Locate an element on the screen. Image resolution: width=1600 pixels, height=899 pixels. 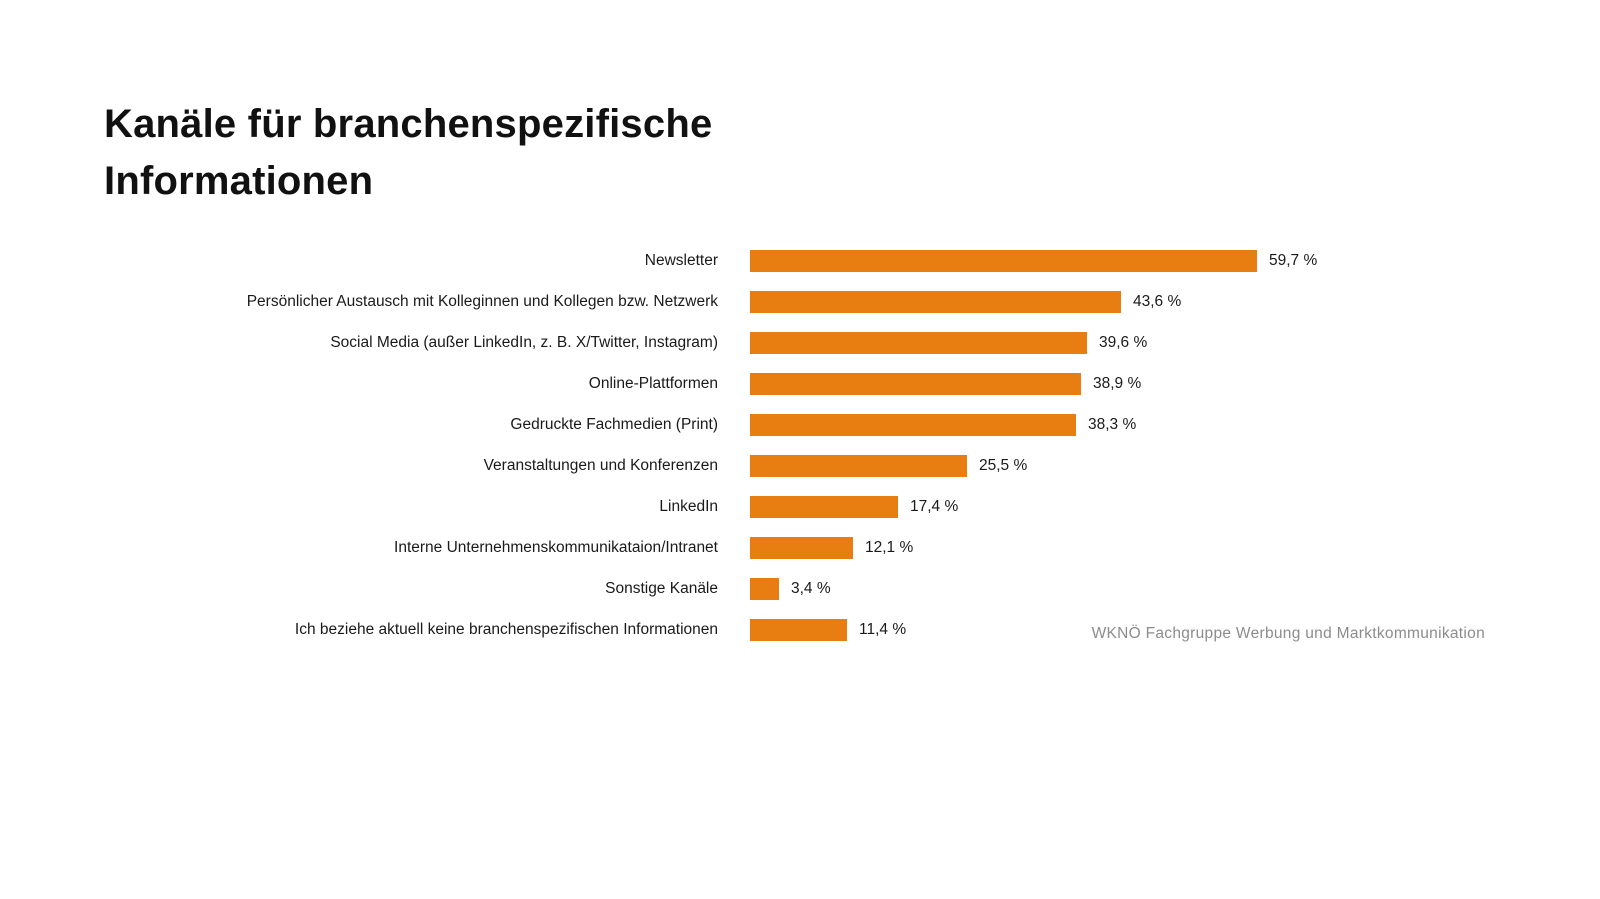
bar-row: Gedruckte Fachmedien (Print) 38,3 % is located at coordinates (800, 425).